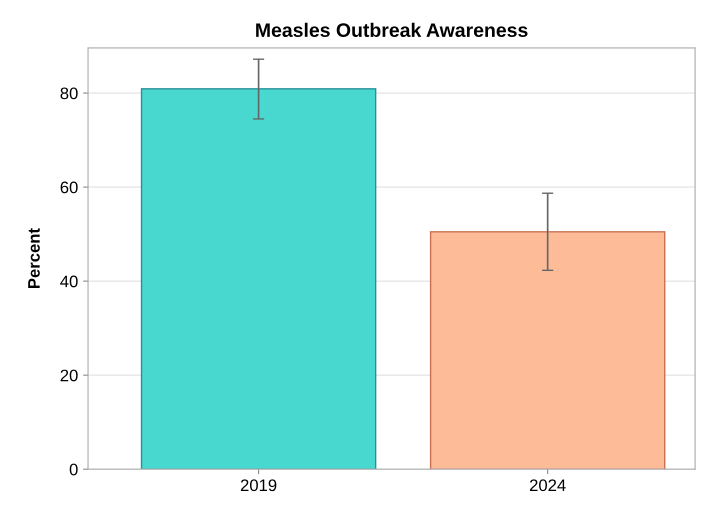  Describe the element at coordinates (548, 485) in the screenshot. I see `x-tick-label: 2024` at that location.